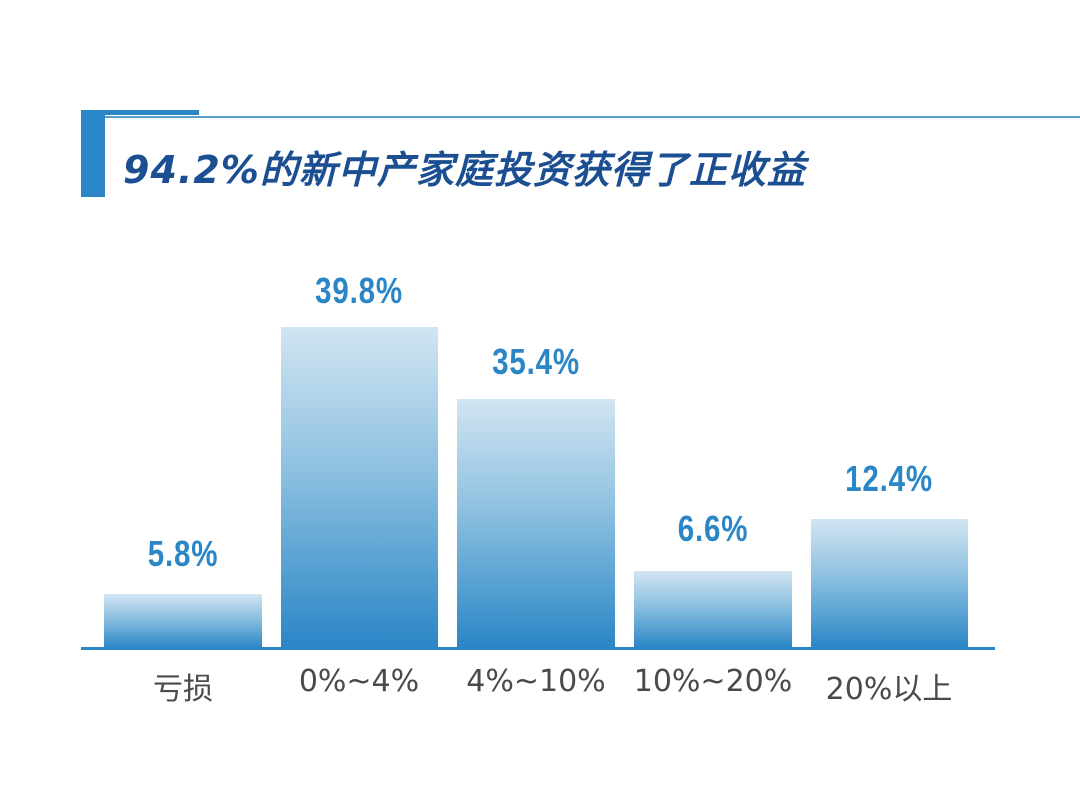  What do you see at coordinates (183, 553) in the screenshot?
I see `value-label-loss: 5.8%` at bounding box center [183, 553].